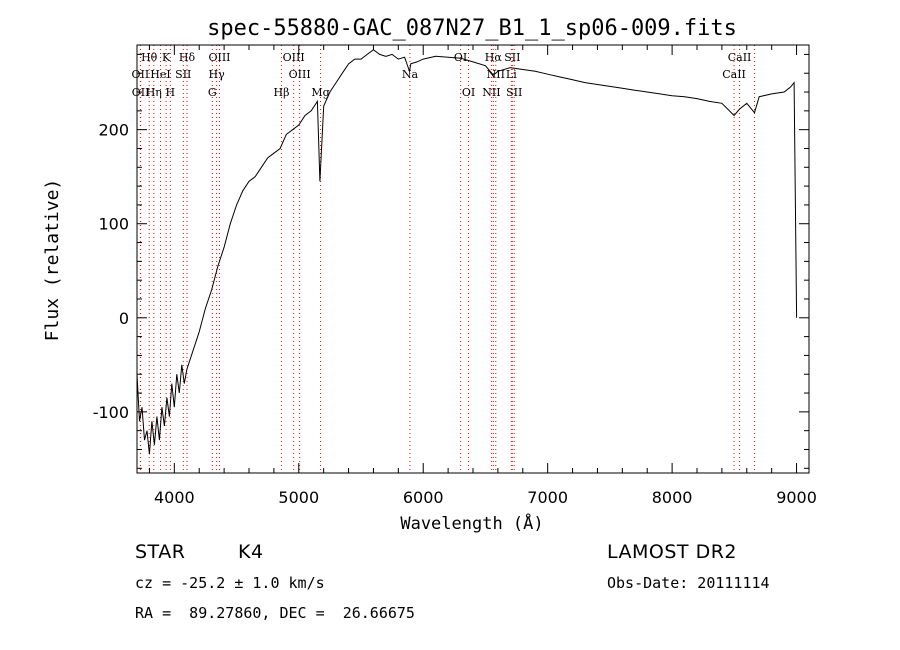 The image size is (900, 650). I want to click on marker-label: OII, so click(141, 74).